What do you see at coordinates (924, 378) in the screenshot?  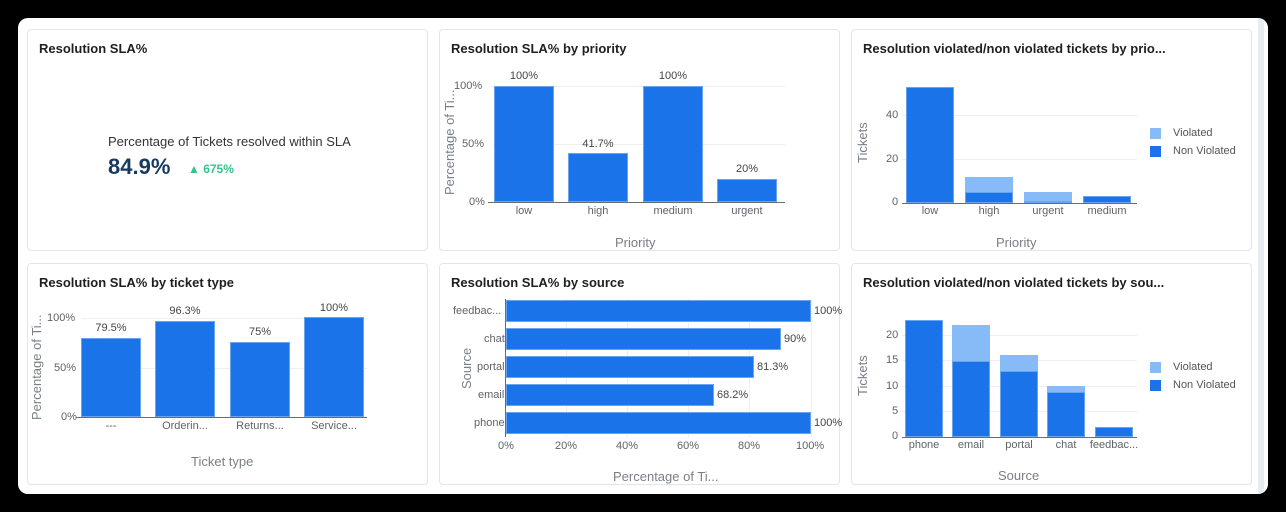 I see `bar-phone-non-violated` at bounding box center [924, 378].